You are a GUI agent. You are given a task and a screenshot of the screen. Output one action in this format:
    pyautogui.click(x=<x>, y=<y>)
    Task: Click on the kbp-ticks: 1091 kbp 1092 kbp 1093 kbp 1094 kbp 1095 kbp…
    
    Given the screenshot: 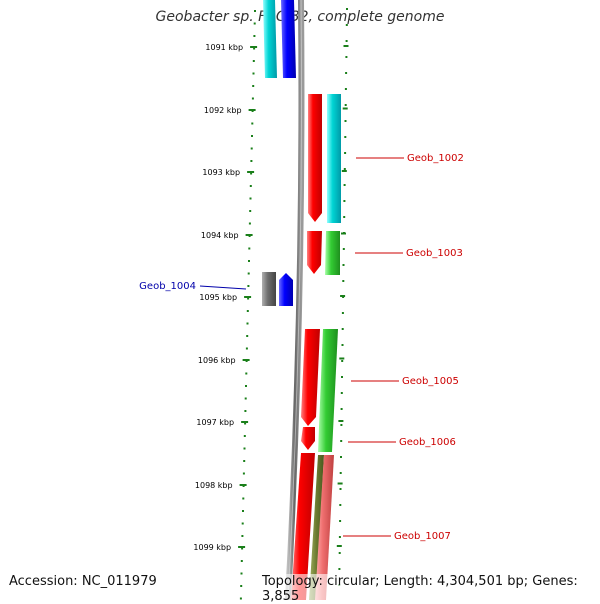 What is the action you would take?
    pyautogui.click(x=225, y=297)
    